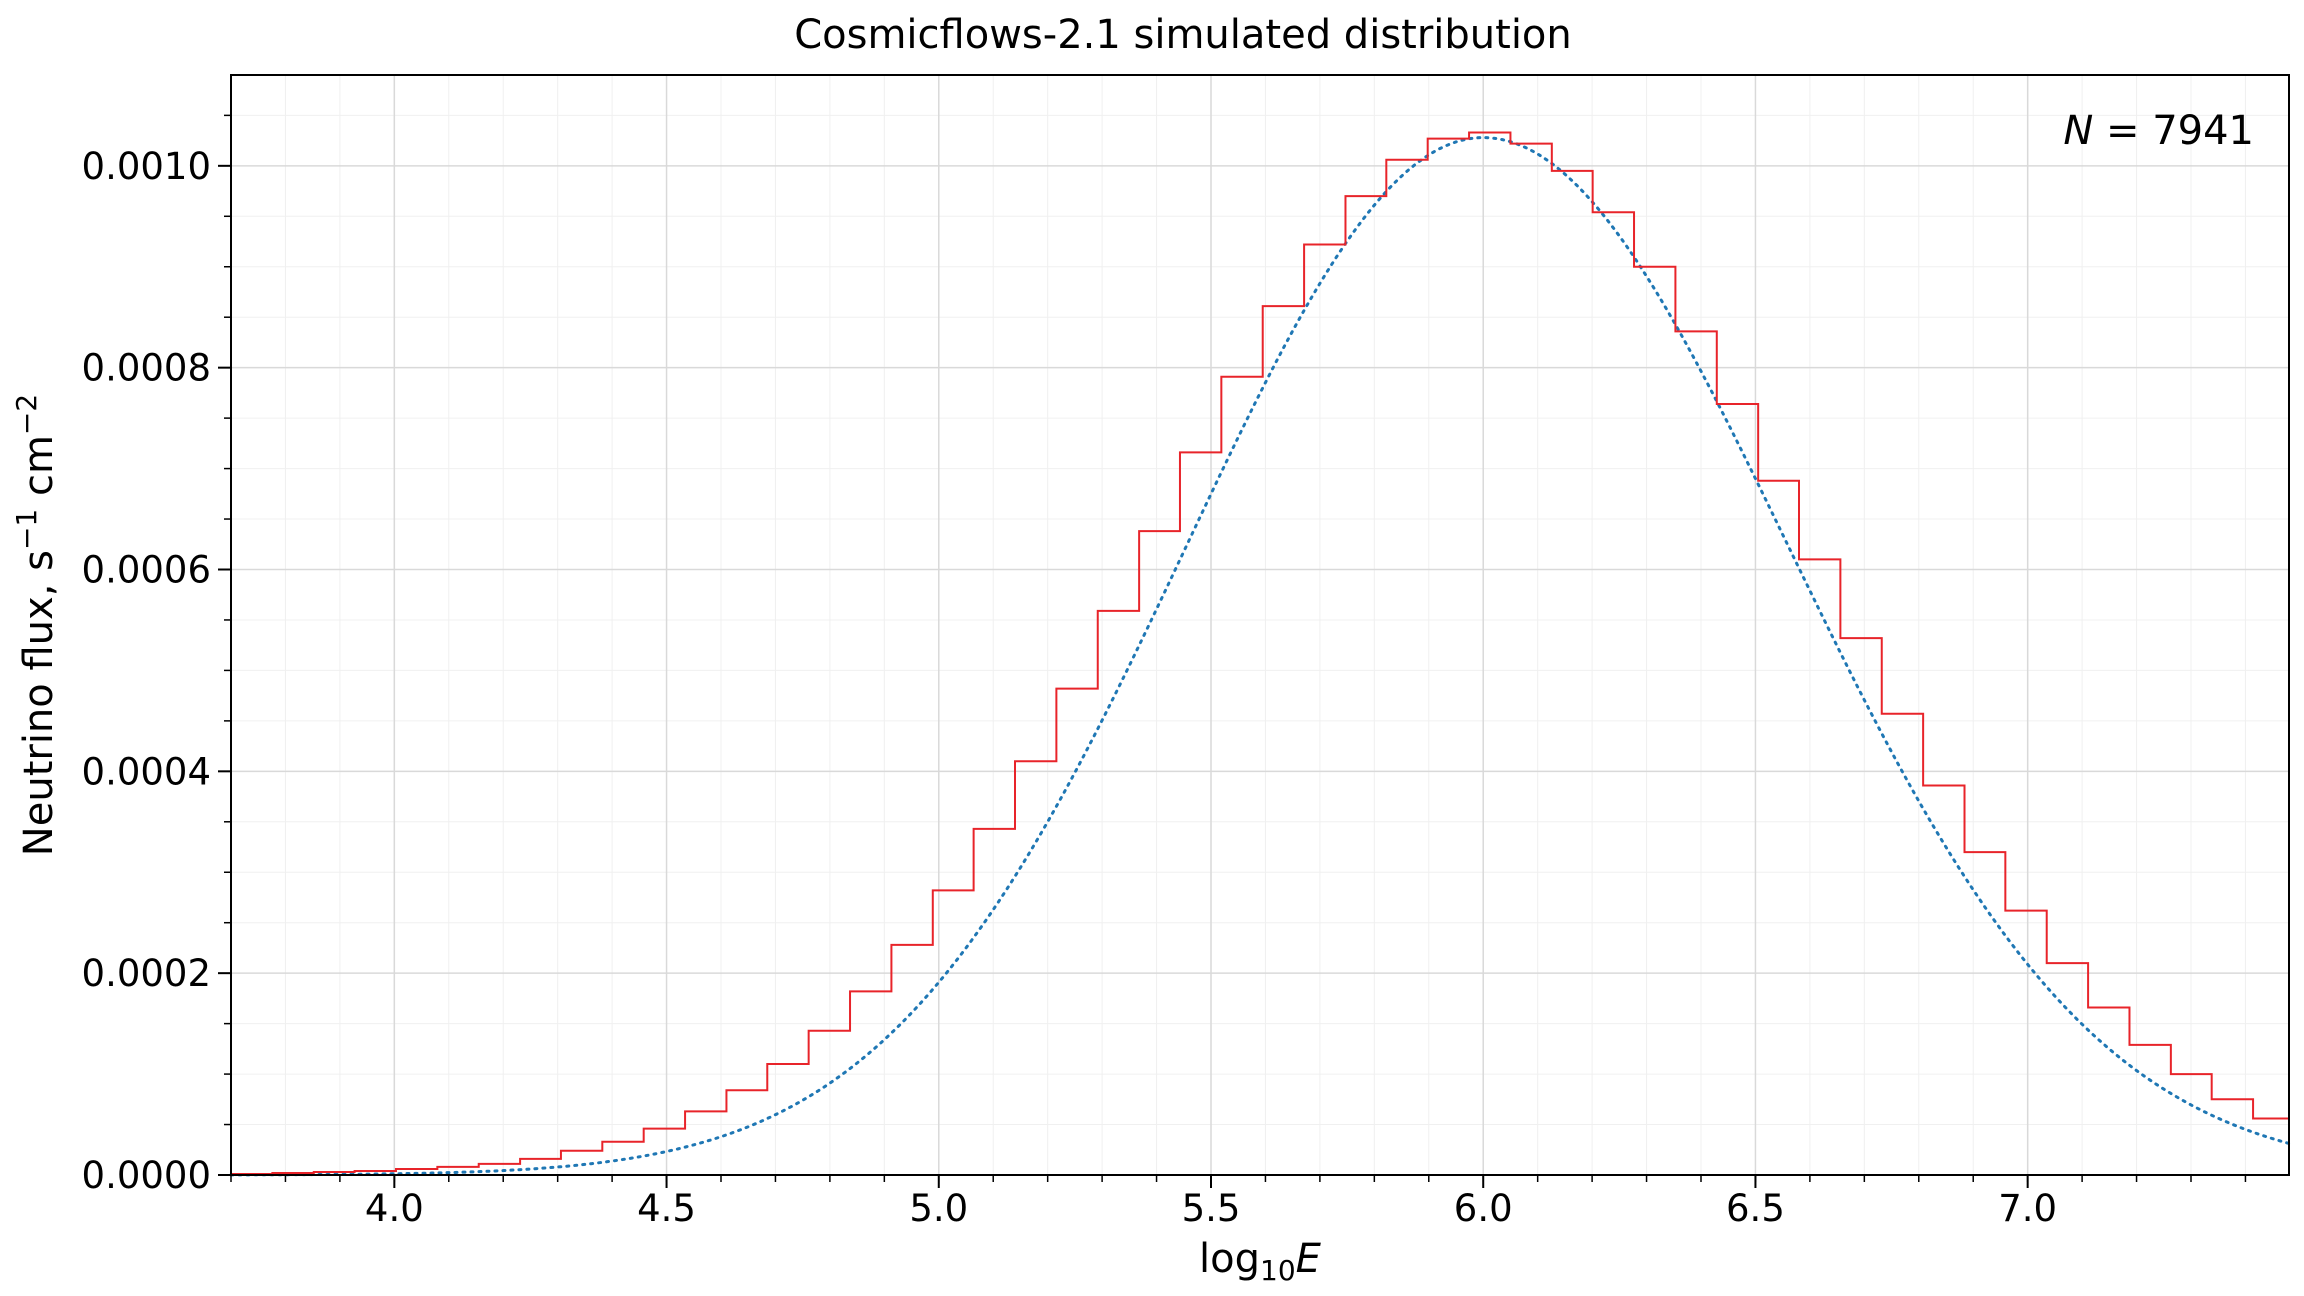  Describe the element at coordinates (1211, 1208) in the screenshot. I see `x-tick-label: 5.5` at that location.